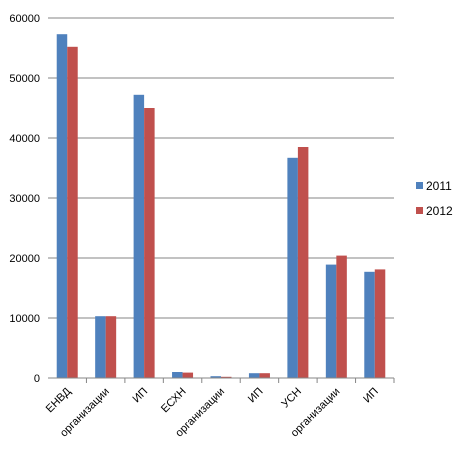 The height and width of the screenshot is (455, 466). Describe the element at coordinates (24, 19) in the screenshot. I see `y-tick-label: 60000` at that location.